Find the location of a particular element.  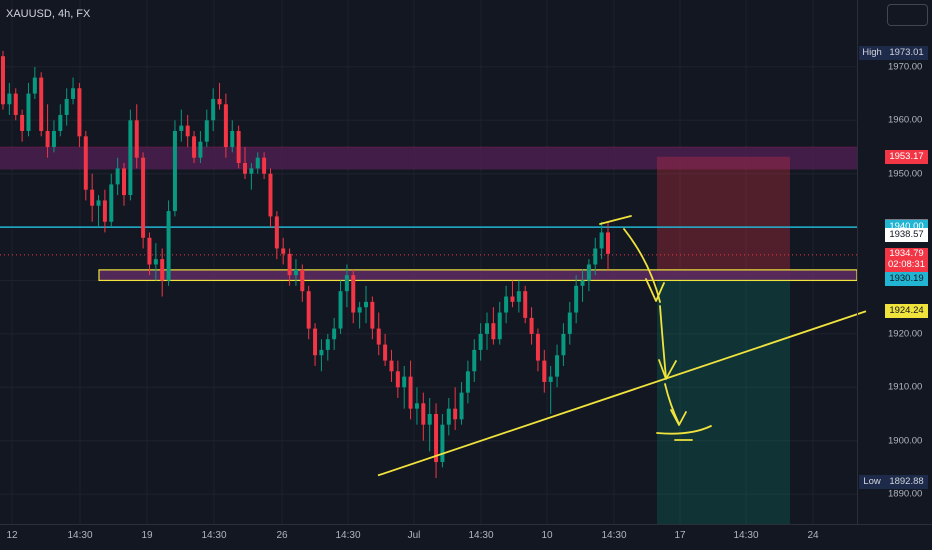

price-tick-label: 1920.00 is located at coordinates (905, 334).